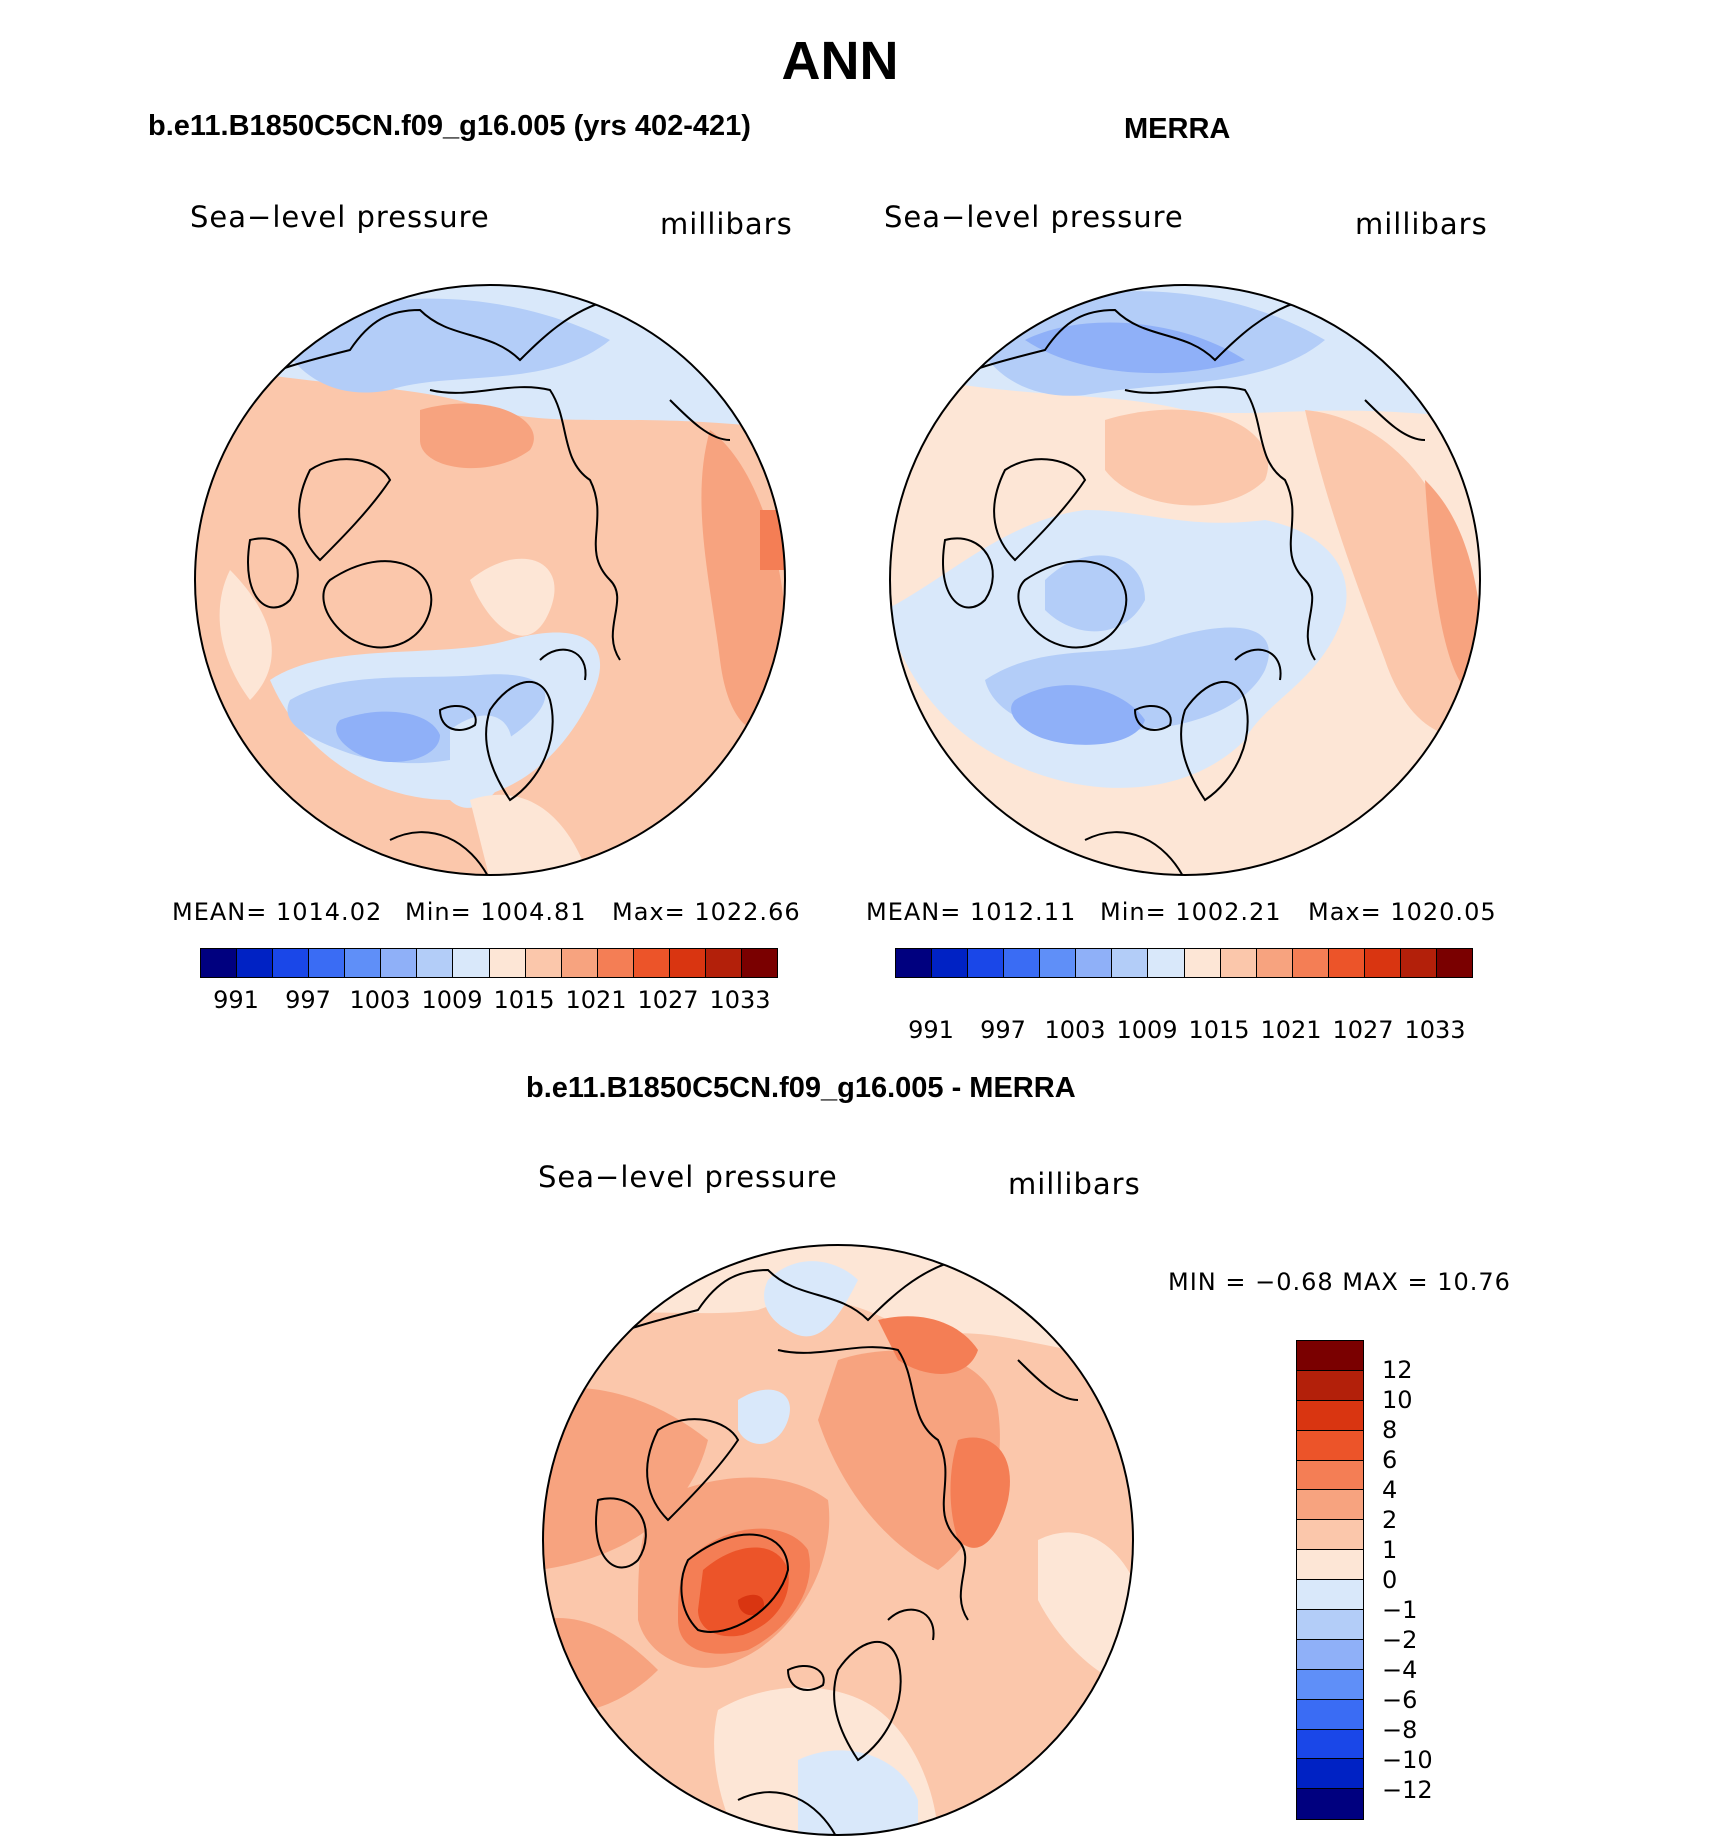 This screenshot has width=1710, height=1840. I want to click on left-tick: 1021, so click(596, 1000).